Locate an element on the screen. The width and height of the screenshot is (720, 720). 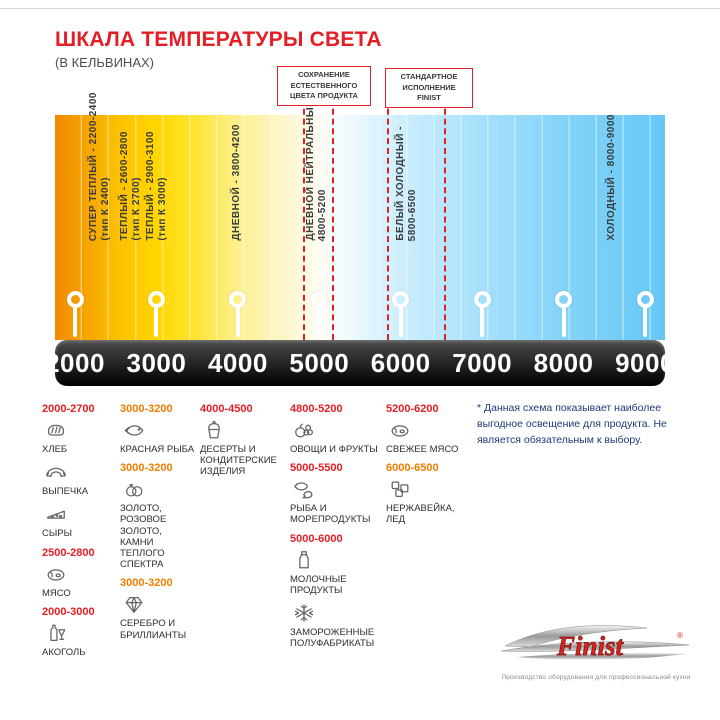
category-item: СЫРЫ is located at coordinates (80, 521).